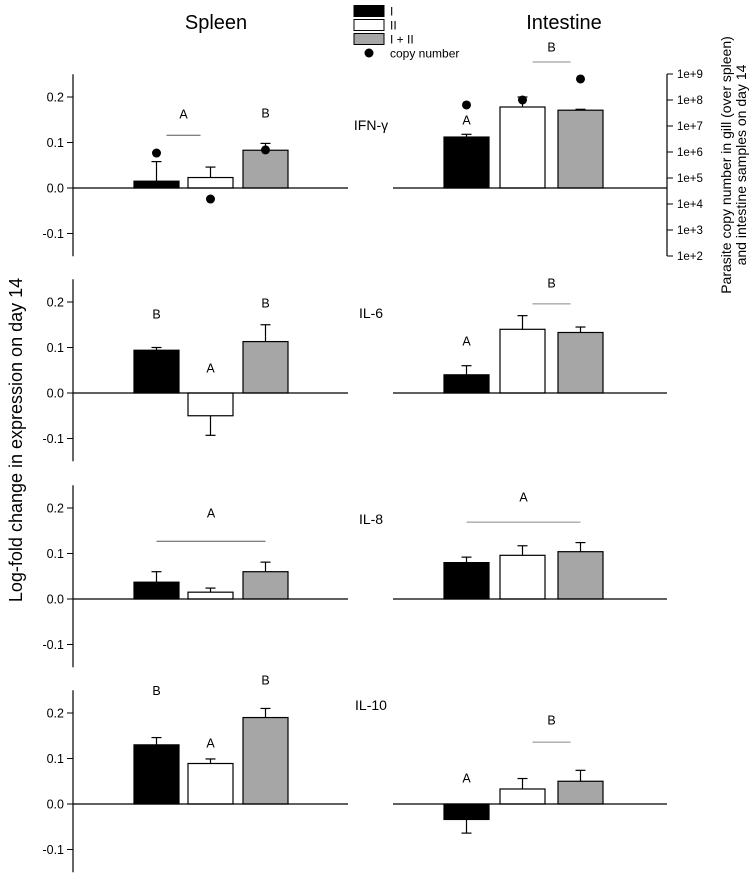 This screenshot has width=754, height=880. Describe the element at coordinates (690, 179) in the screenshot. I see `y2-tick-label: 1e+5` at that location.